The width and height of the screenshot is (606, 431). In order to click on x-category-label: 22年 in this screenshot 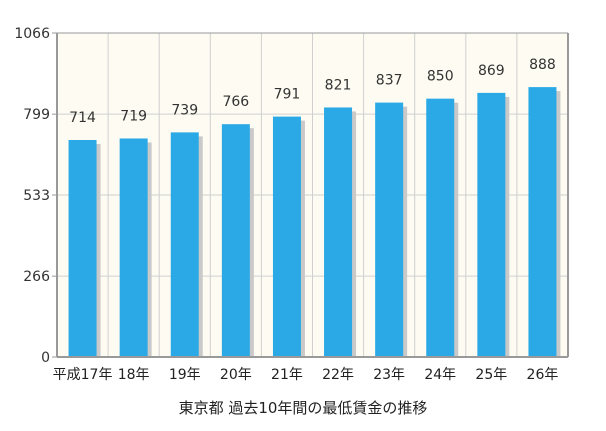, I will do `click(338, 375)`.